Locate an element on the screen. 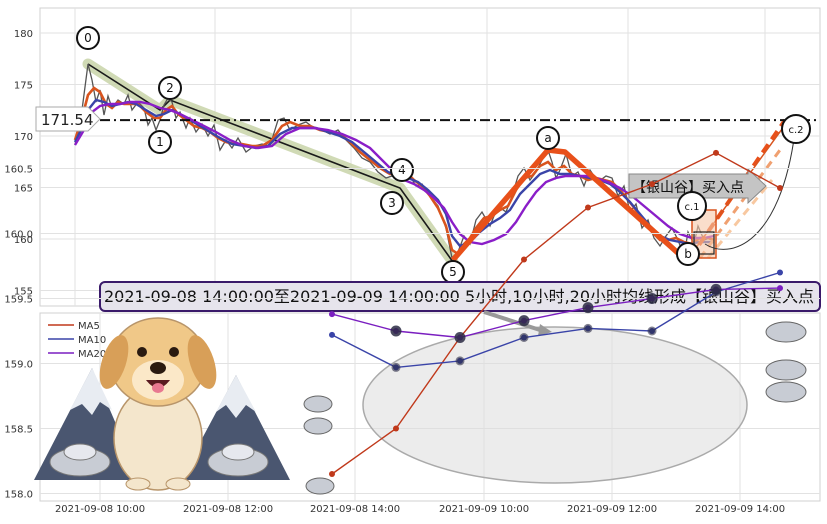 Image resolution: width=827 pixels, height=524 pixels. signal-tag: 【银山谷】买入点 is located at coordinates (697, 186).